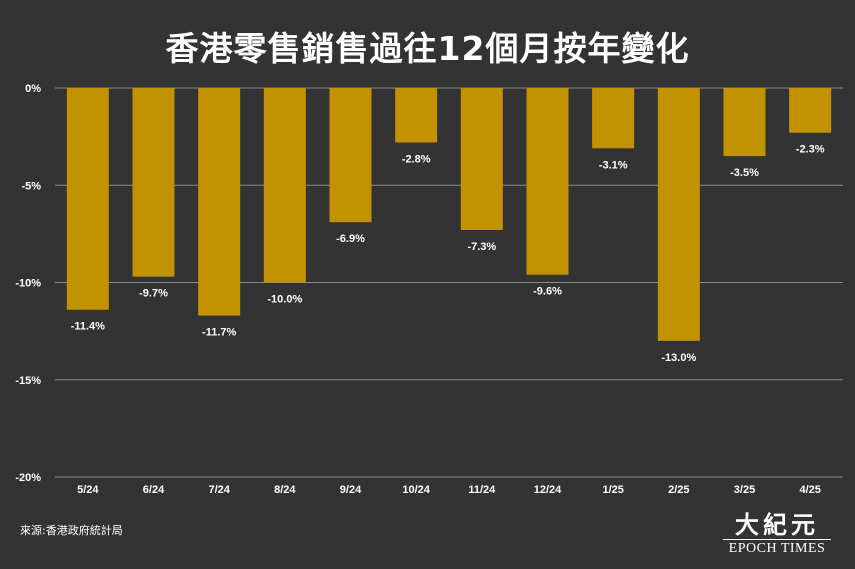  Describe the element at coordinates (744, 173) in the screenshot. I see `data-label: -3.5%` at that location.